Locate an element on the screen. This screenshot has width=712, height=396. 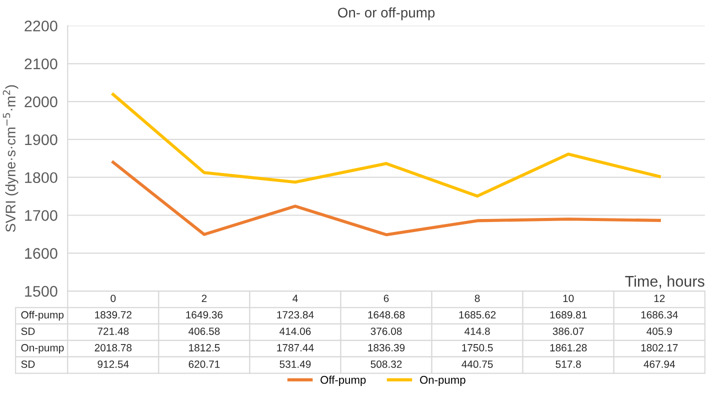
y-tick-label: 1600 is located at coordinates (41, 253).